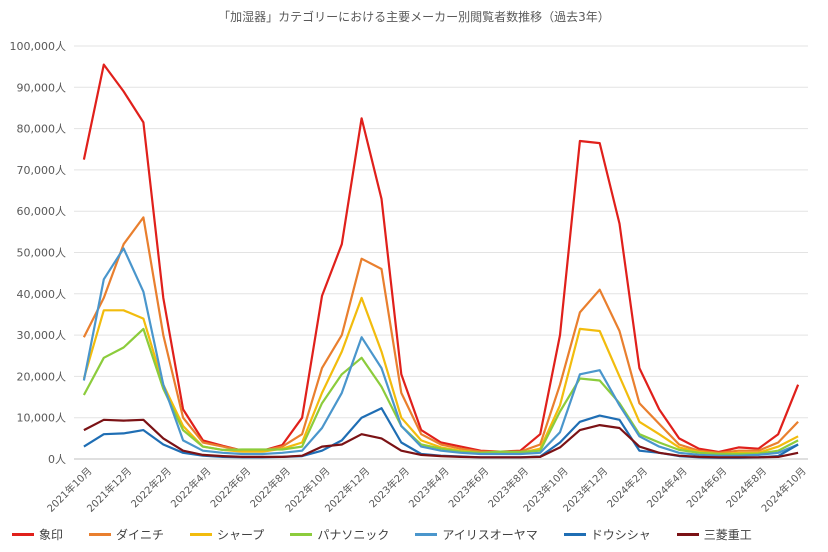  I want to click on y-tick-label: 100,000人, so click(38, 46).